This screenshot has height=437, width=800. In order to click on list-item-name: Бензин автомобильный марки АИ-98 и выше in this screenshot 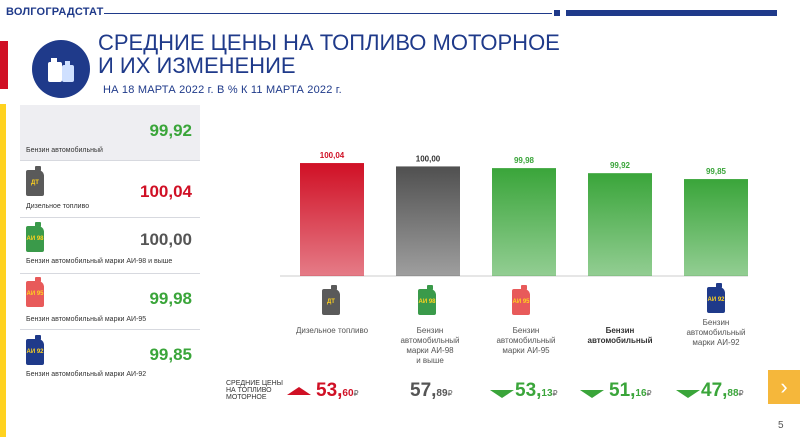, I will do `click(99, 261)`.